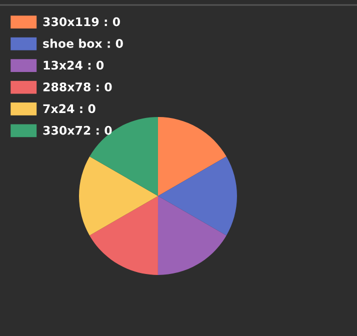  What do you see at coordinates (77, 87) in the screenshot?
I see `legend-label: 288x78 : 0` at bounding box center [77, 87].